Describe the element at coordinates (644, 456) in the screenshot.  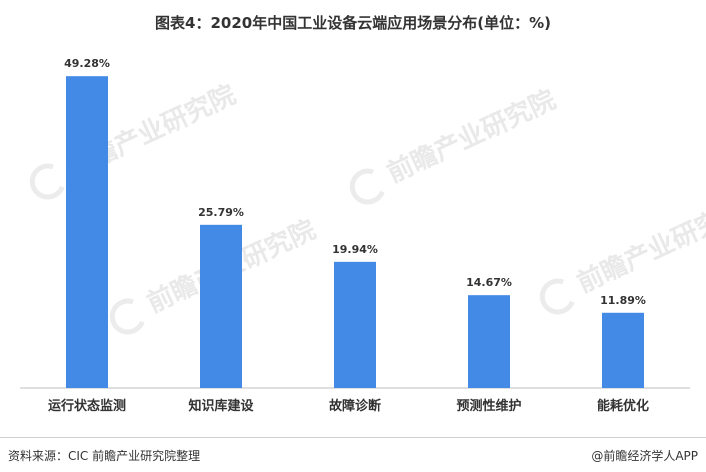
I see `brand-label: @前瞻经济学人APP` at that location.